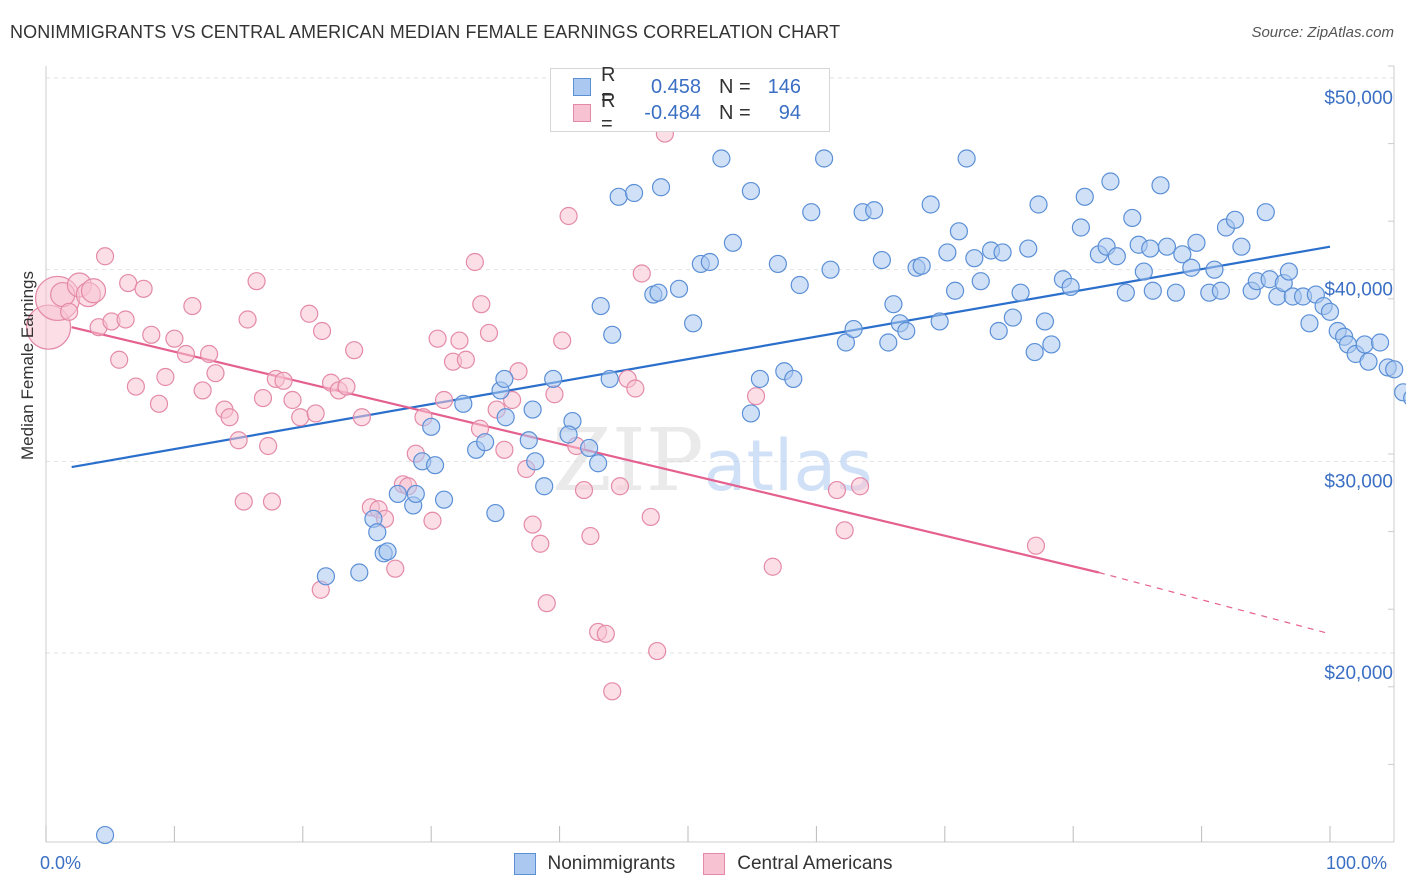 This screenshot has width=1406, height=892. What do you see at coordinates (608, 86) in the screenshot?
I see `legend-r-label: R =` at bounding box center [608, 86].